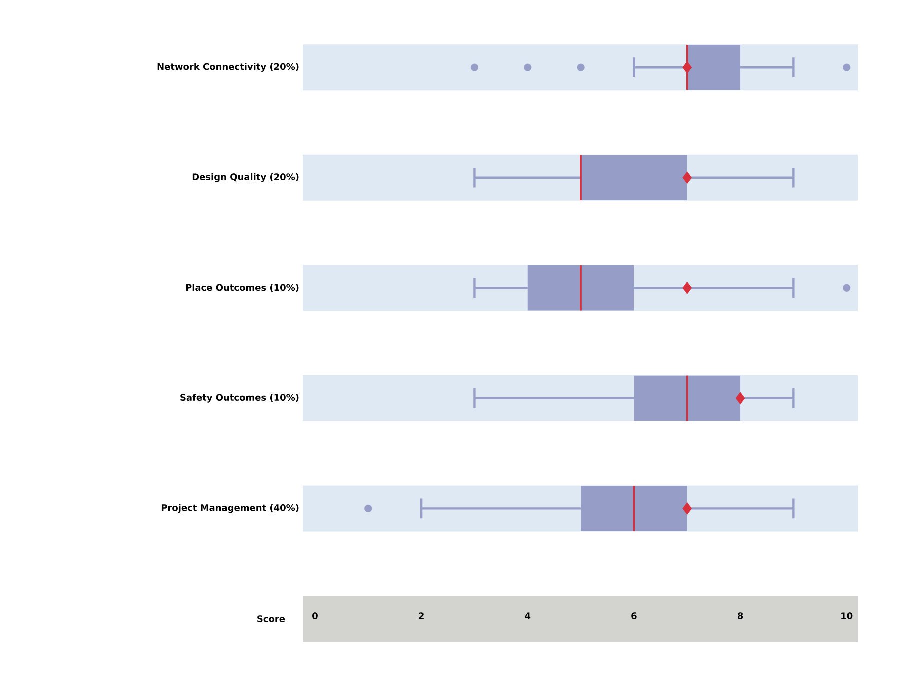  Describe the element at coordinates (315, 616) in the screenshot. I see `x-tick-label: 0` at that location.